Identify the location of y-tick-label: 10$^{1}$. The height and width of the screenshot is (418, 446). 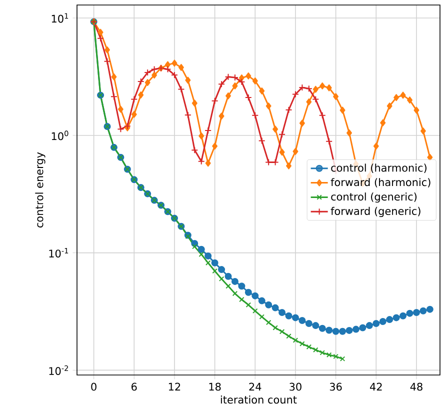
(60, 18).